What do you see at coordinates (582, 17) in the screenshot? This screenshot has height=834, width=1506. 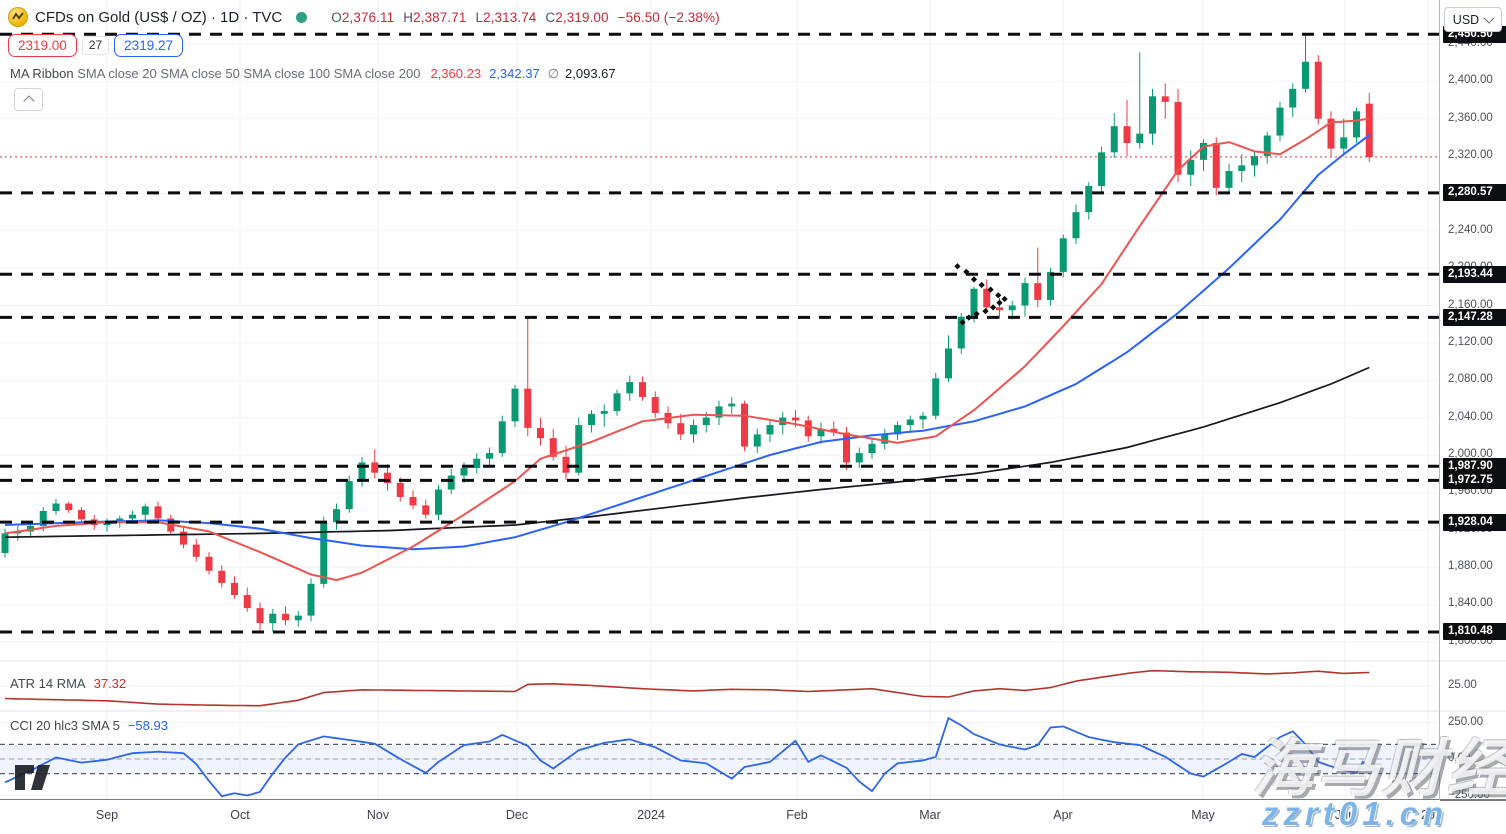 I see `close-value: 2,319.00` at bounding box center [582, 17].